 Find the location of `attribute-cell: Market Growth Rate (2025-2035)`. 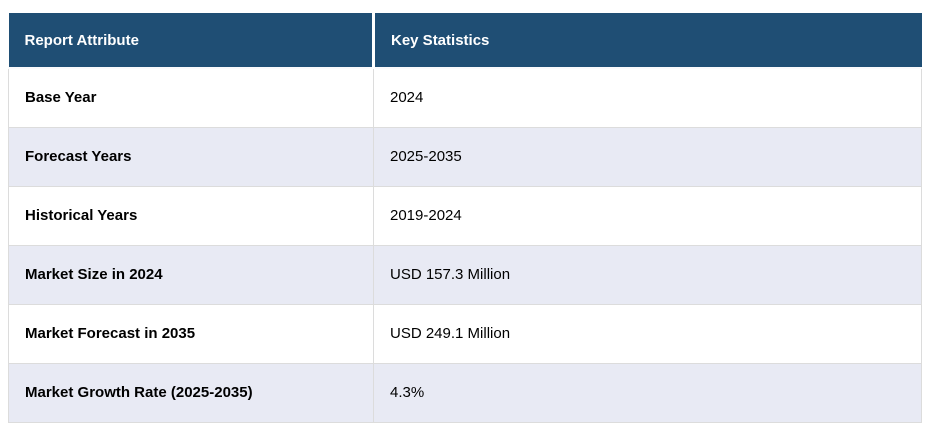

attribute-cell: Market Growth Rate (2025-2035) is located at coordinates (191, 393).